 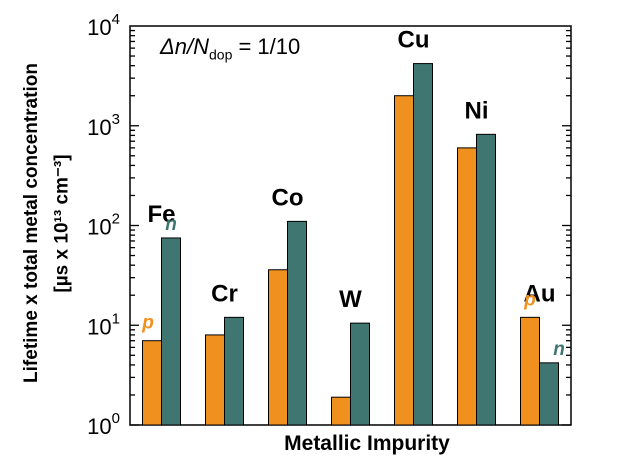 I want to click on y-tick-label: 10¹, so click(x=103, y=324).